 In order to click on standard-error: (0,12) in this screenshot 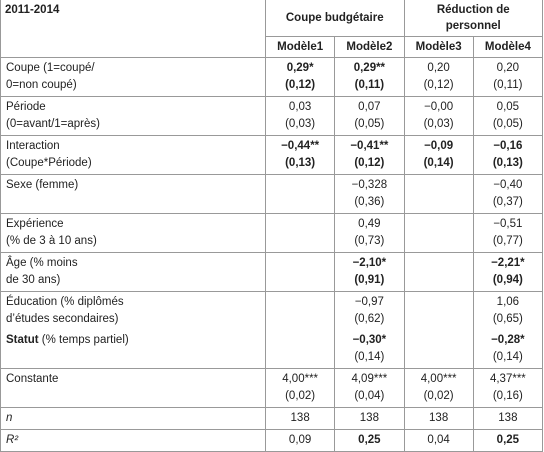, I will do `click(438, 85)`.